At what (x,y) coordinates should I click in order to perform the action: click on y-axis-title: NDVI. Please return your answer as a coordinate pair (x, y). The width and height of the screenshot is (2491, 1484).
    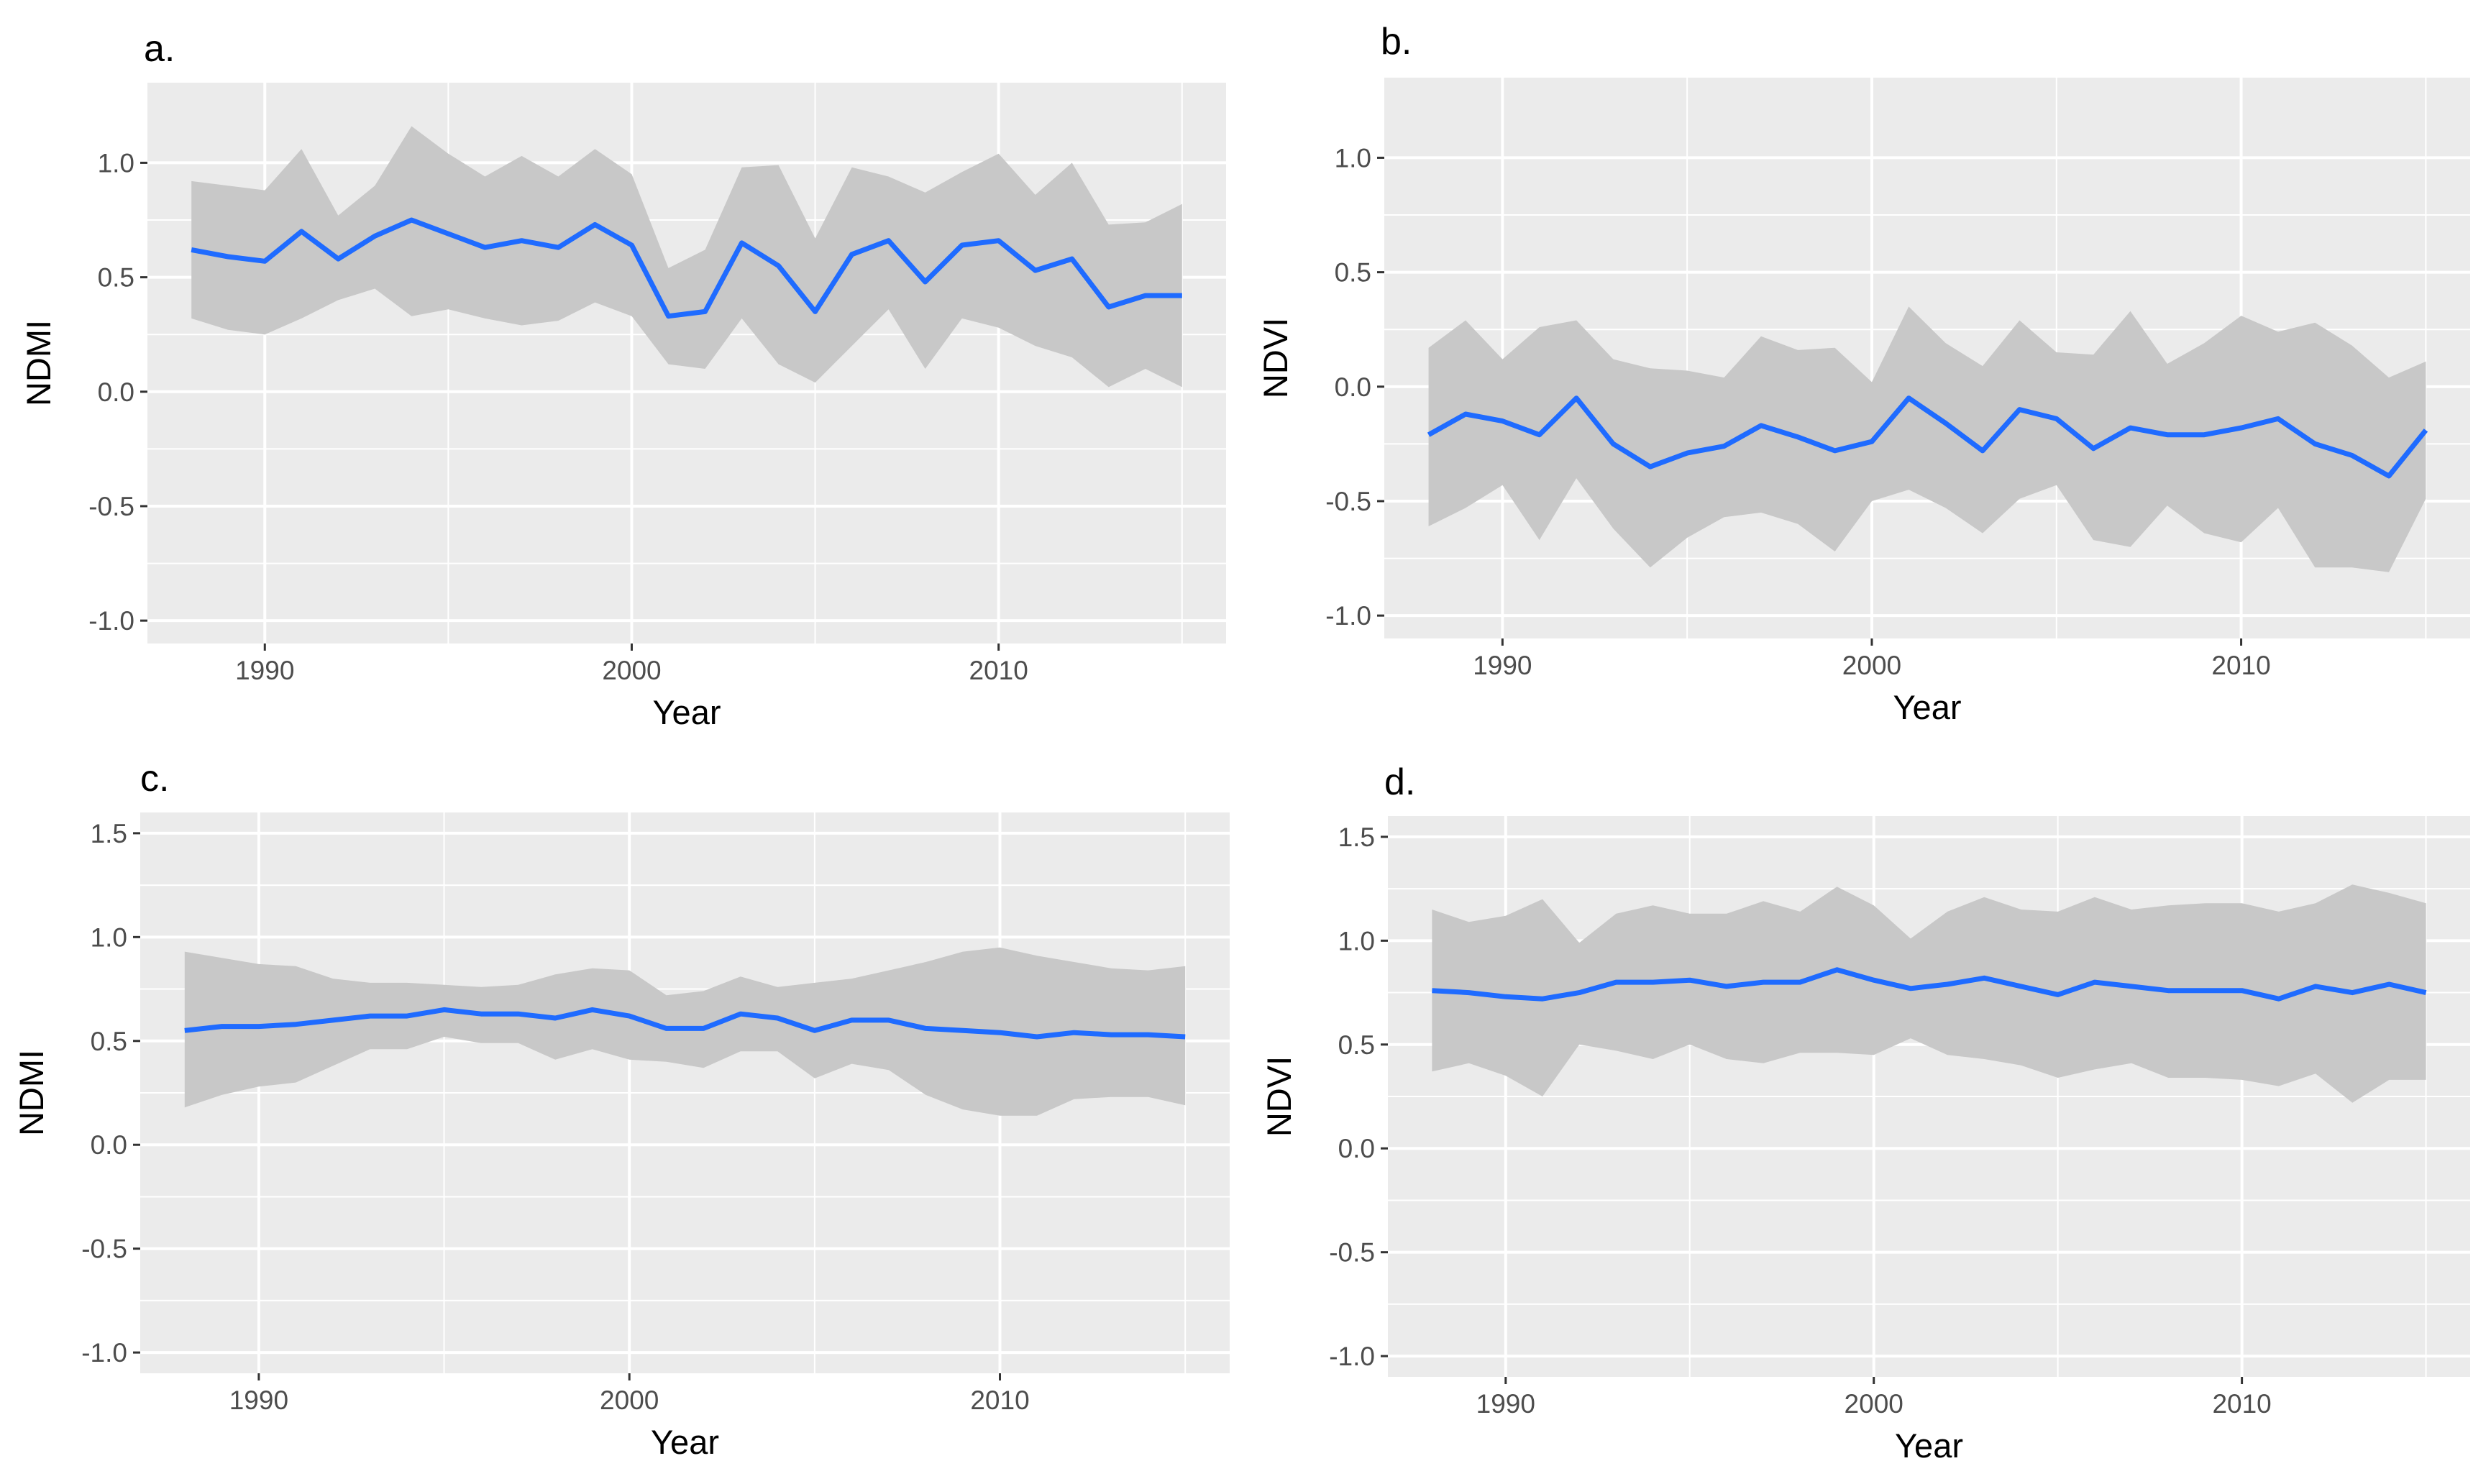
    Looking at the image, I should click on (1275, 358).